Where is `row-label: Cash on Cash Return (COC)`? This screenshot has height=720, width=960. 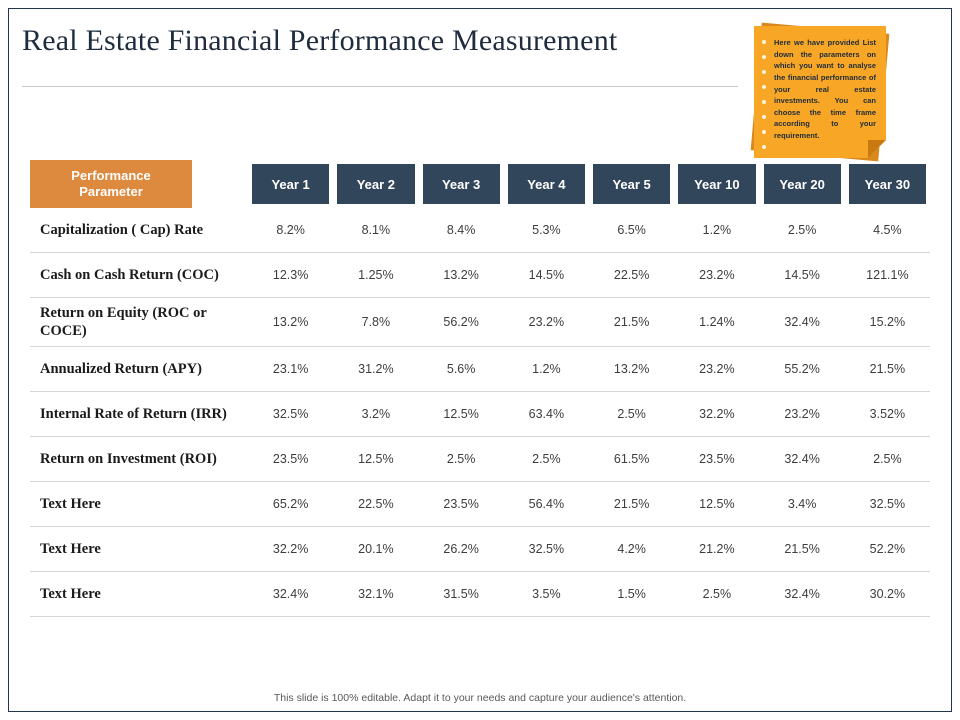
row-label: Cash on Cash Return (COC) is located at coordinates (129, 274).